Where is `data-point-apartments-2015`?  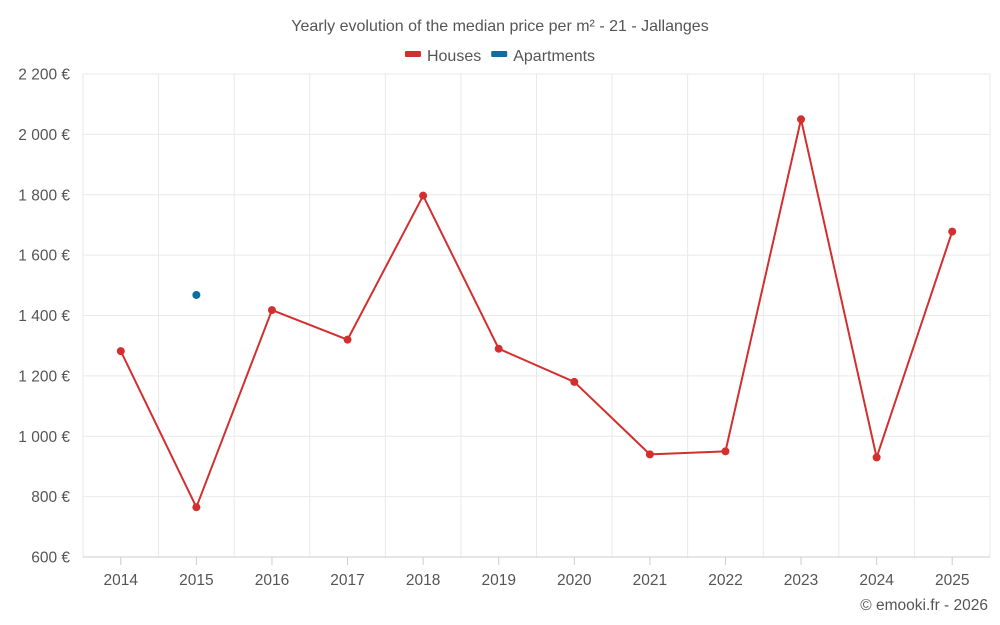
data-point-apartments-2015 is located at coordinates (196, 294).